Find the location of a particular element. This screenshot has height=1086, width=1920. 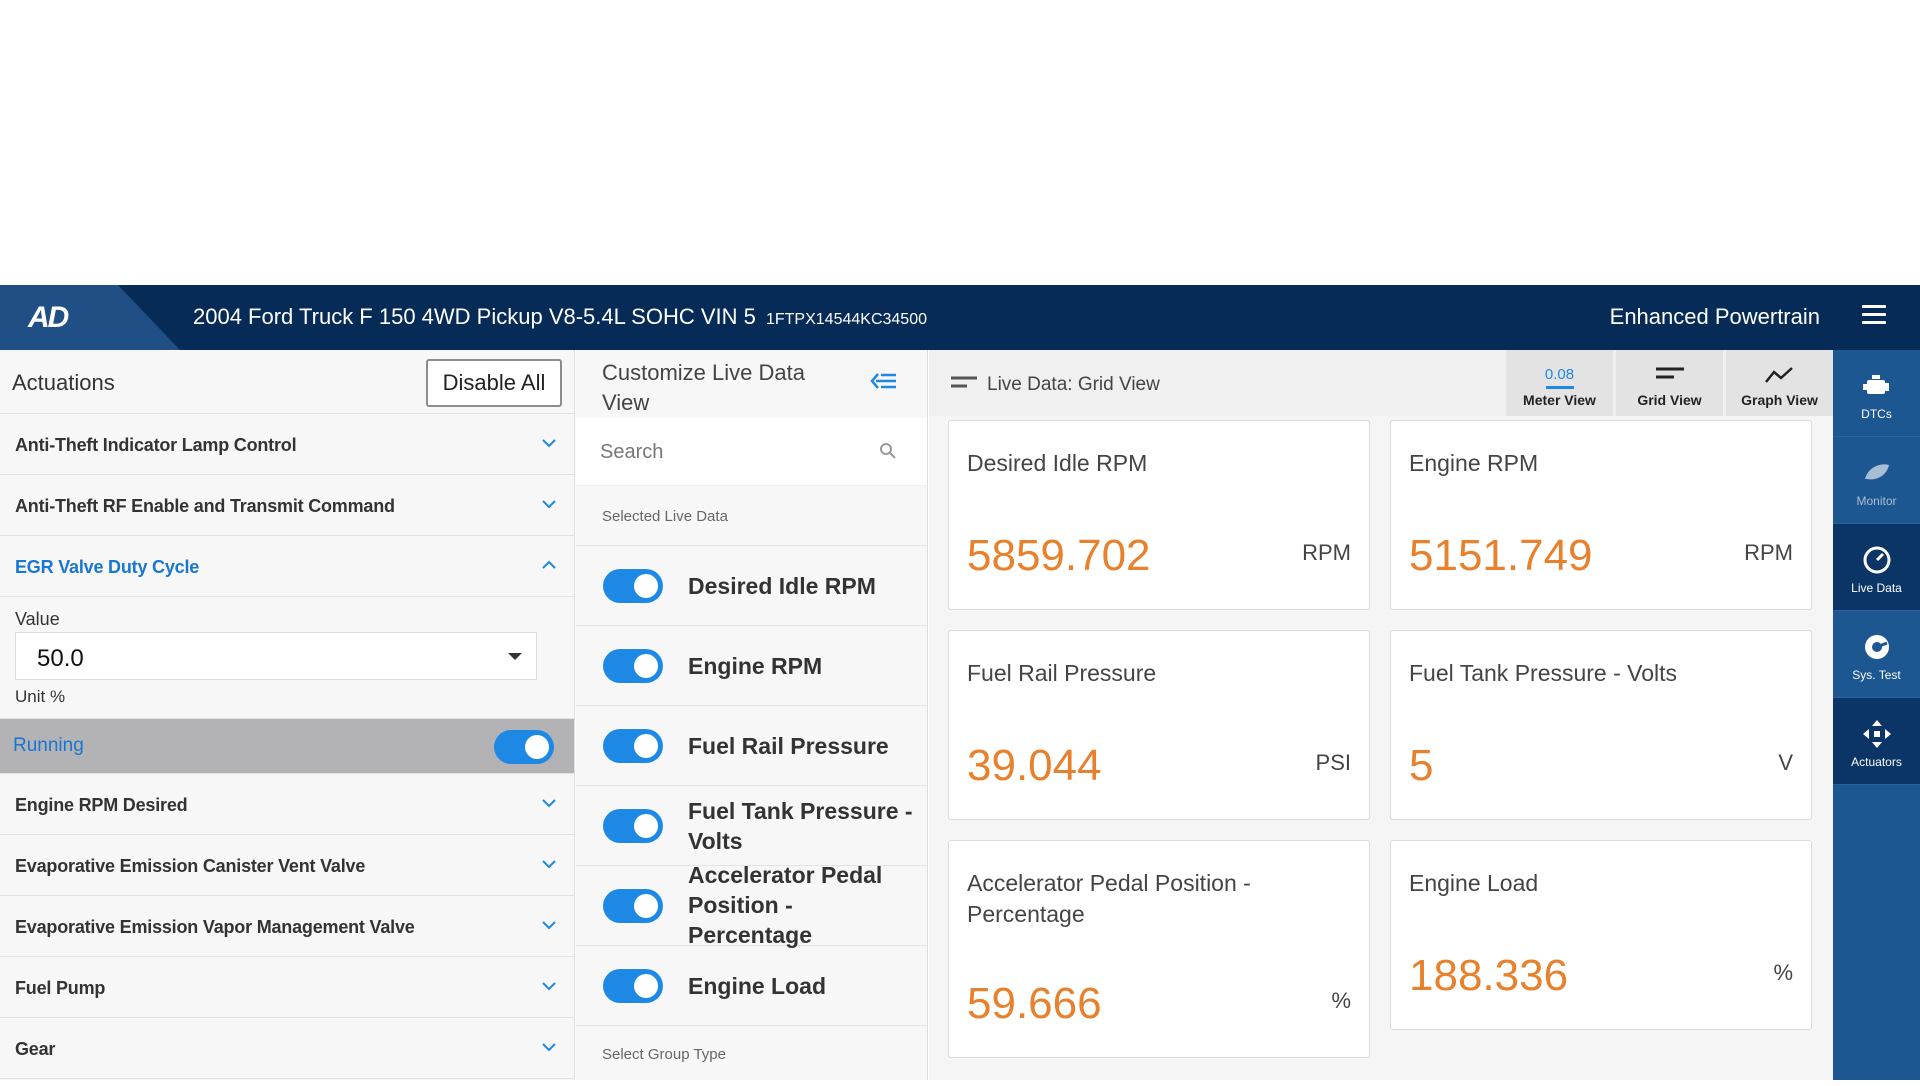

live-data-card: Desired Idle RPM 5859.702 RPM is located at coordinates (1159, 515).